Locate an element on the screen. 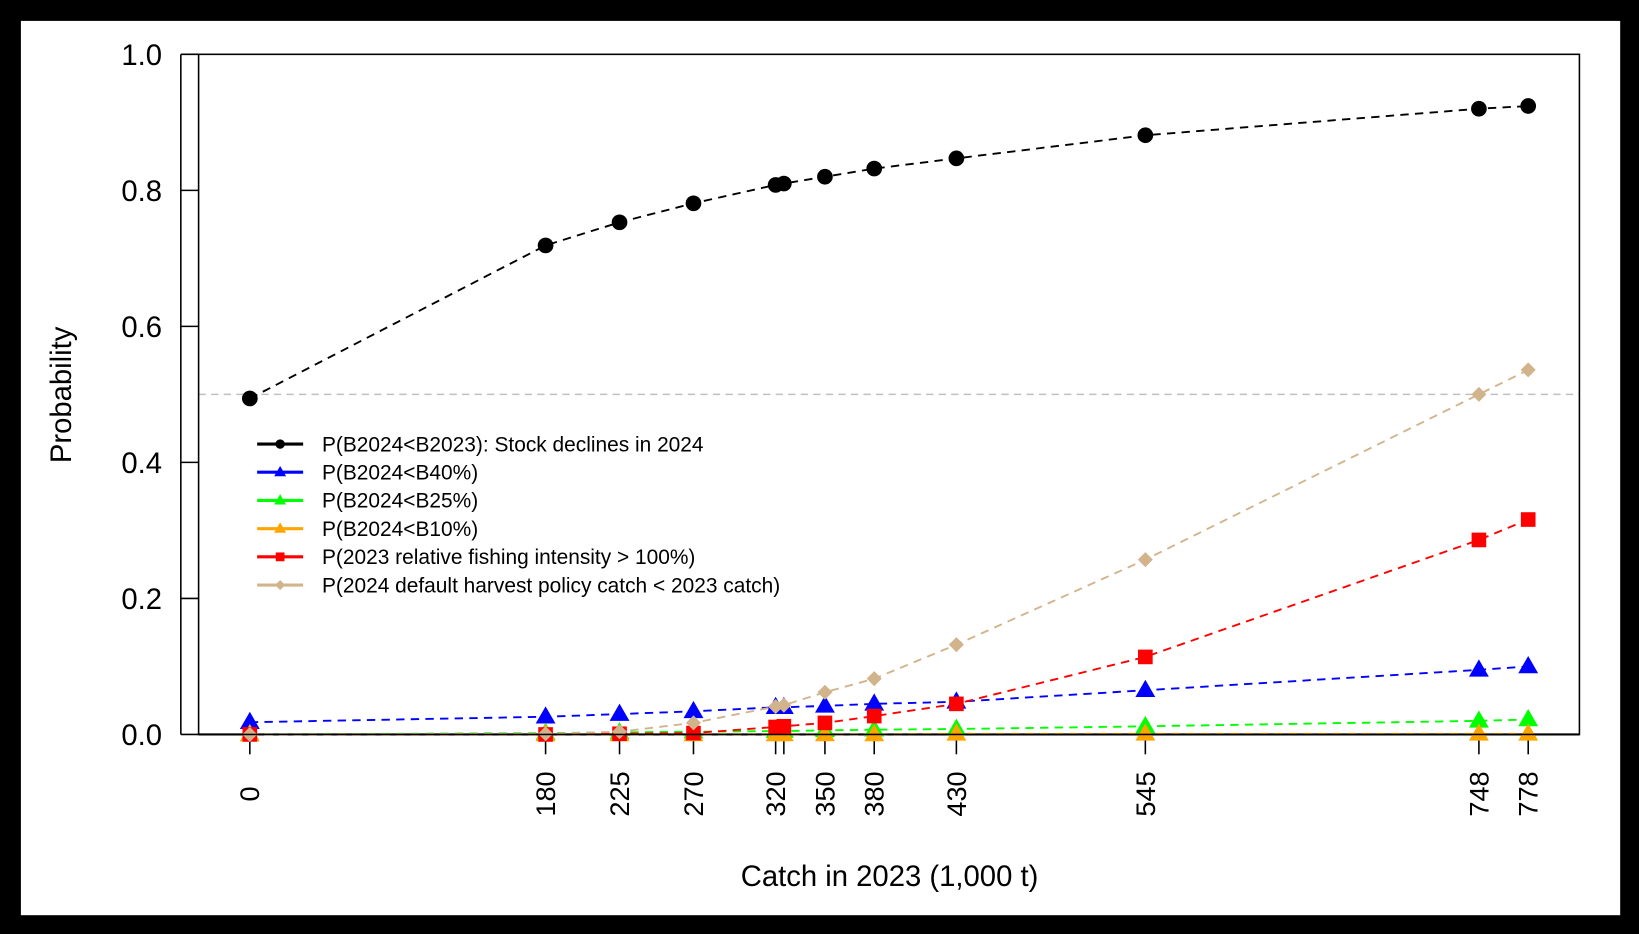  y-tick-label: 0.8 is located at coordinates (141, 192).